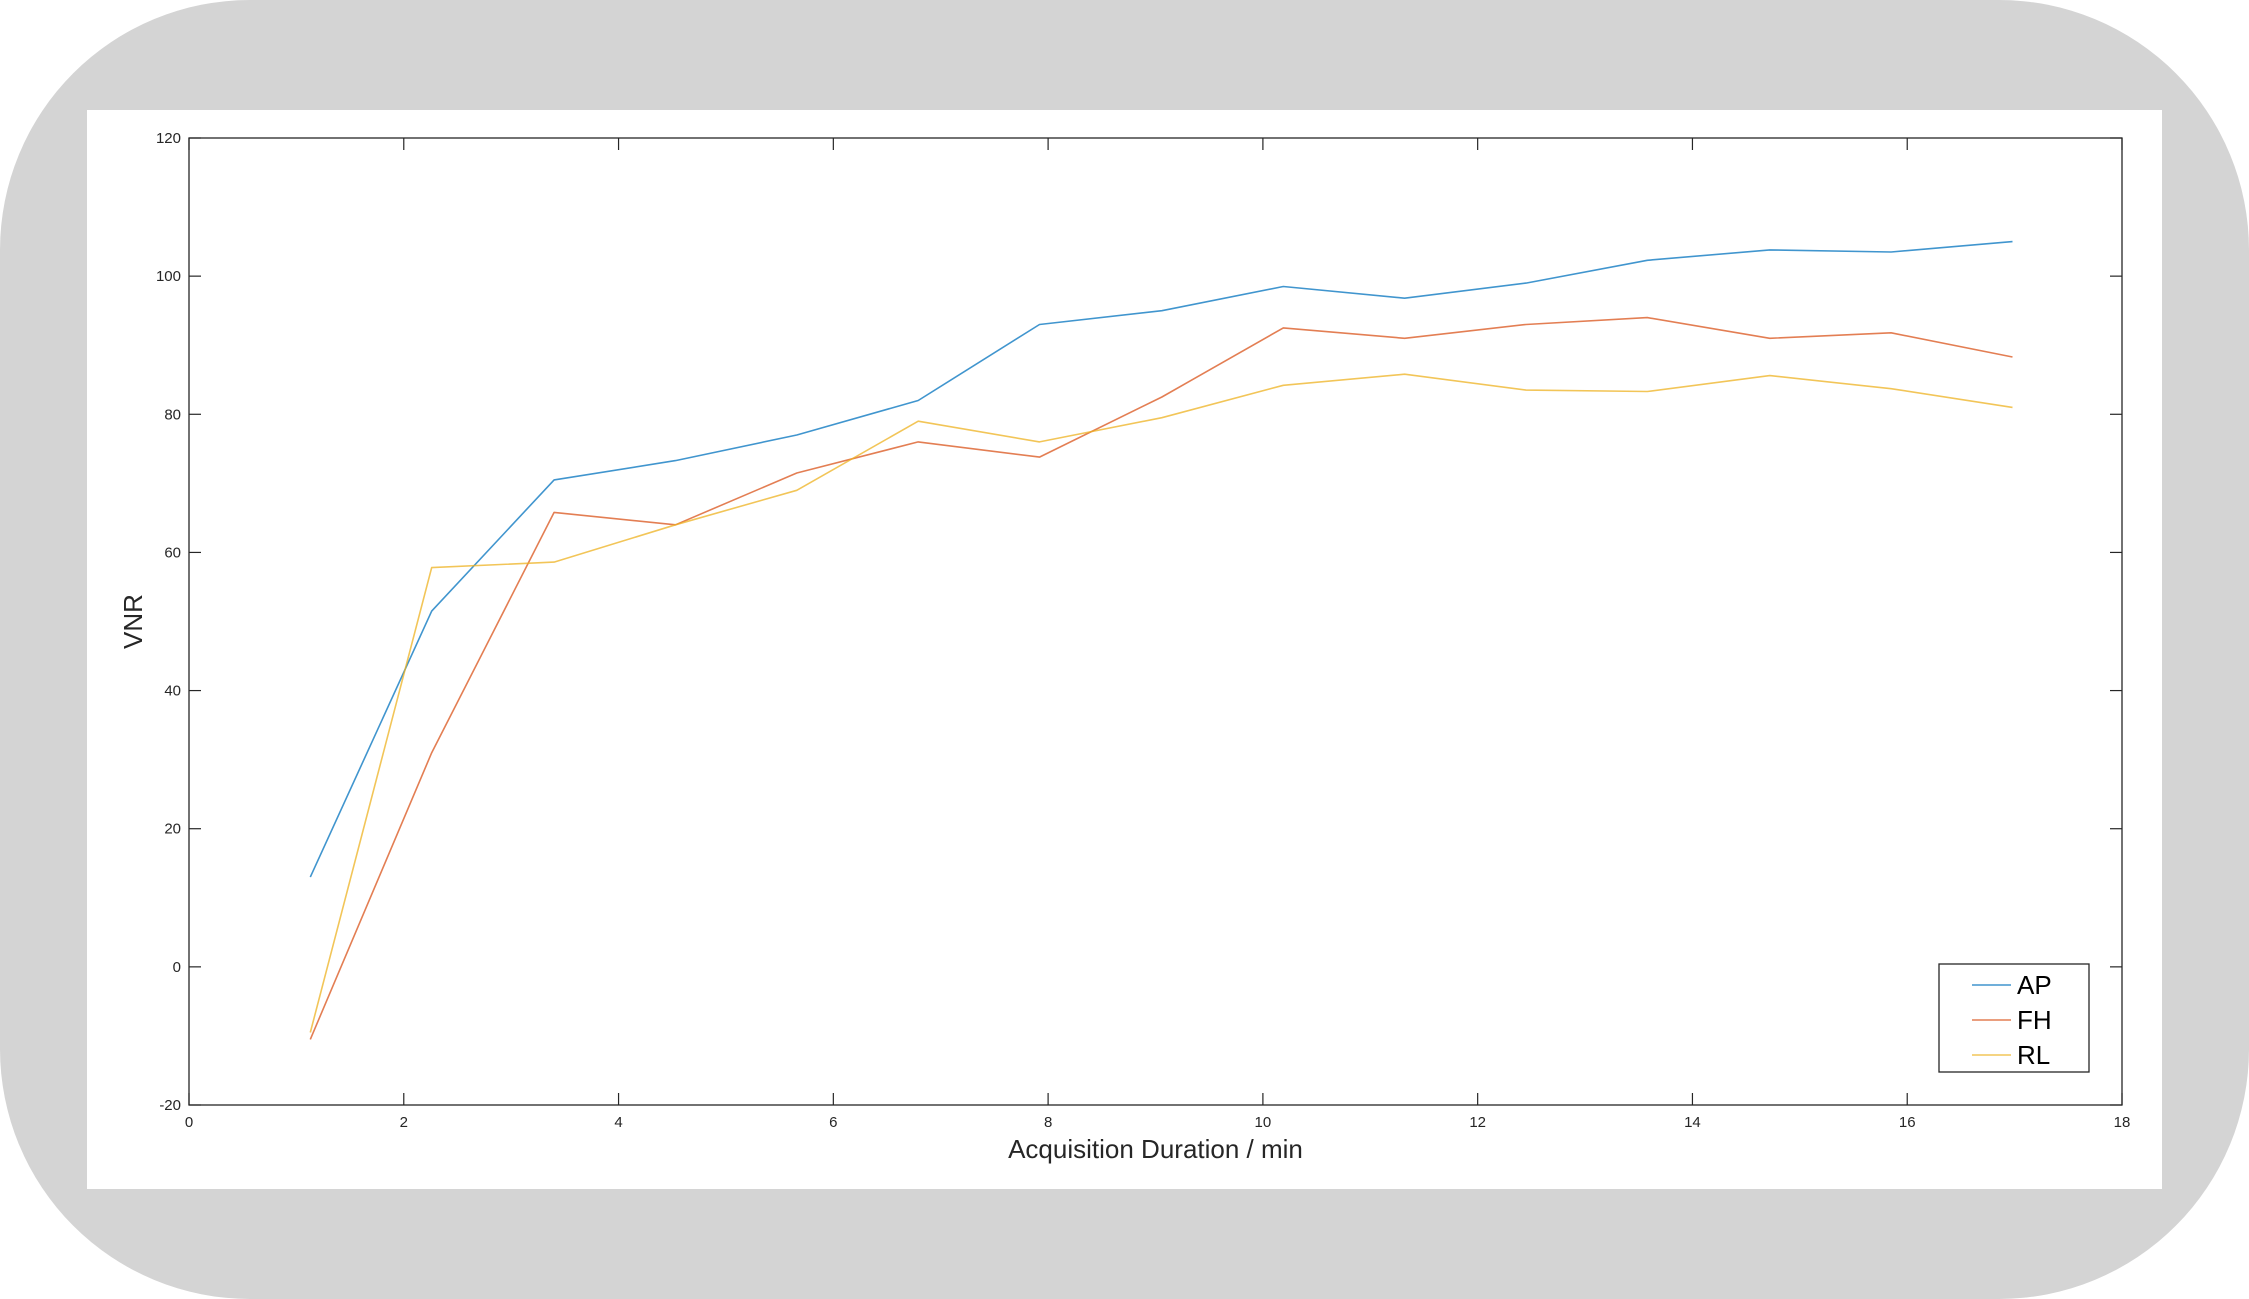 Image resolution: width=2249 pixels, height=1299 pixels. Describe the element at coordinates (1048, 1122) in the screenshot. I see `x-tick-label: 8` at that location.